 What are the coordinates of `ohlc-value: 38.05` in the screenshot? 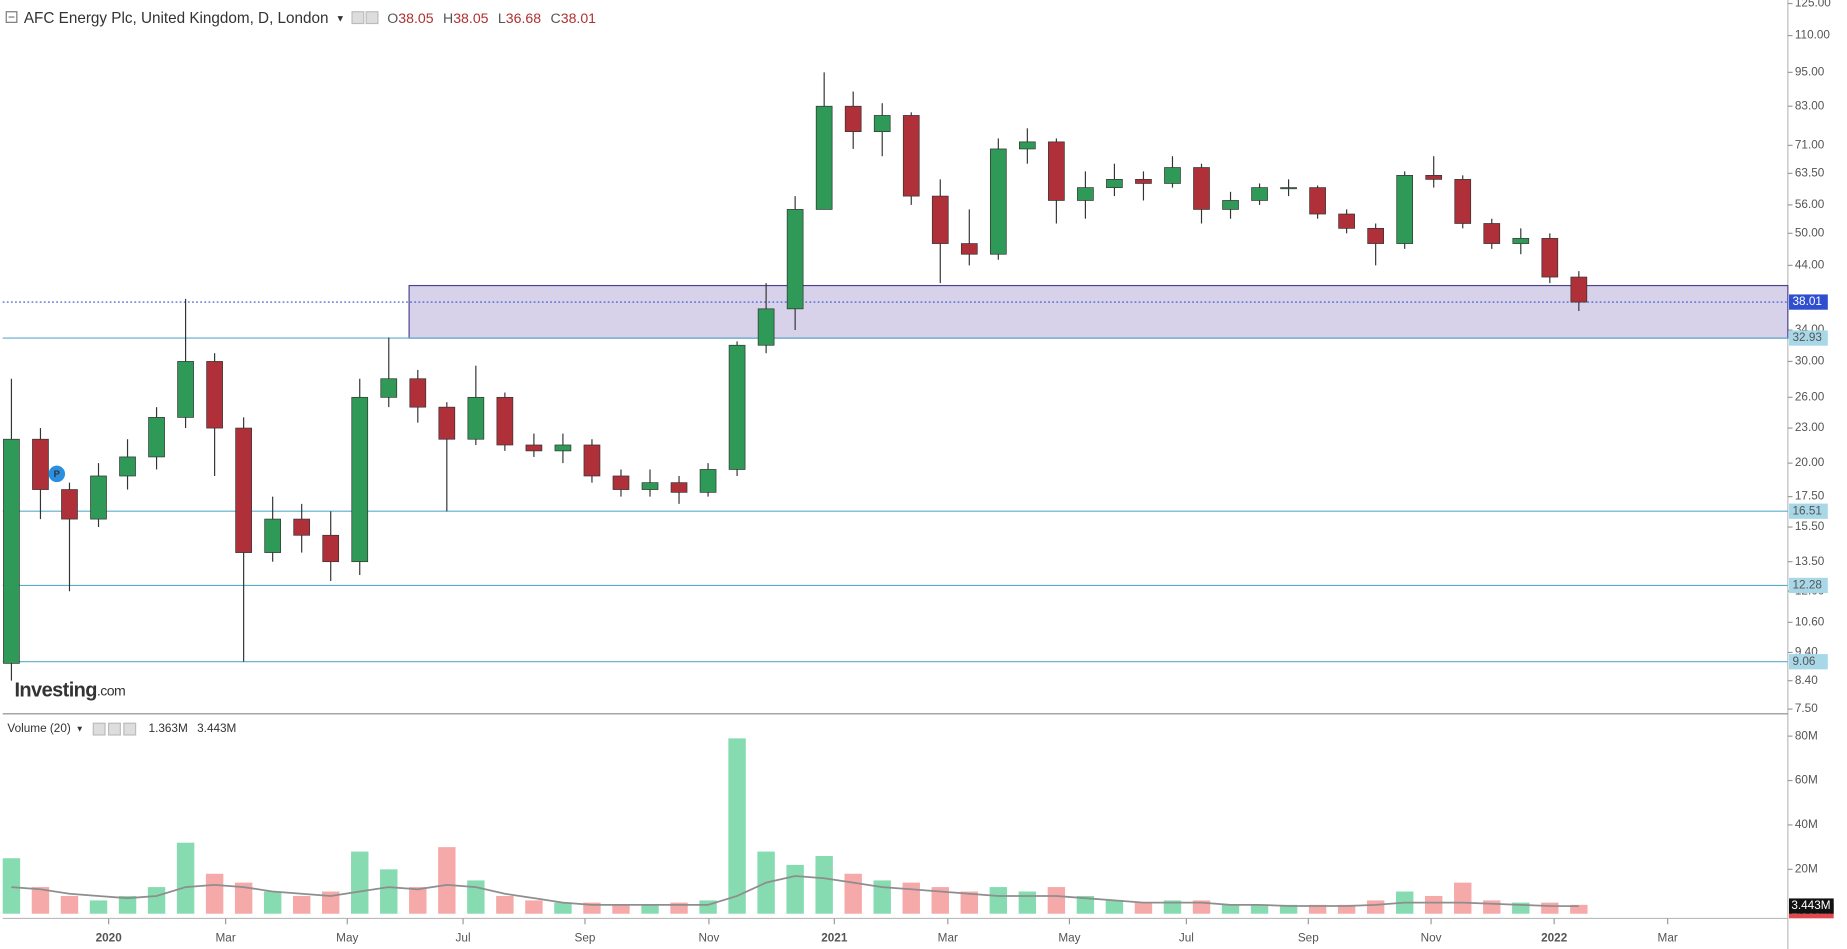 It's located at (415, 18).